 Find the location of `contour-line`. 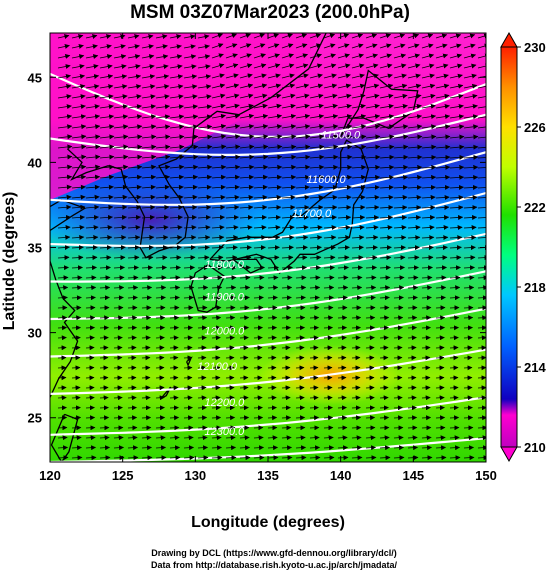

contour-line is located at coordinates (268, 257).